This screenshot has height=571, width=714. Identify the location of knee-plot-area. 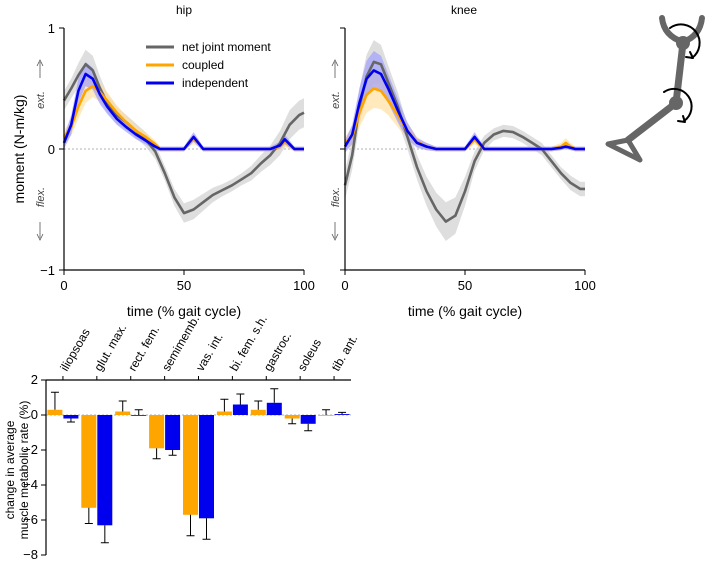
(464, 140).